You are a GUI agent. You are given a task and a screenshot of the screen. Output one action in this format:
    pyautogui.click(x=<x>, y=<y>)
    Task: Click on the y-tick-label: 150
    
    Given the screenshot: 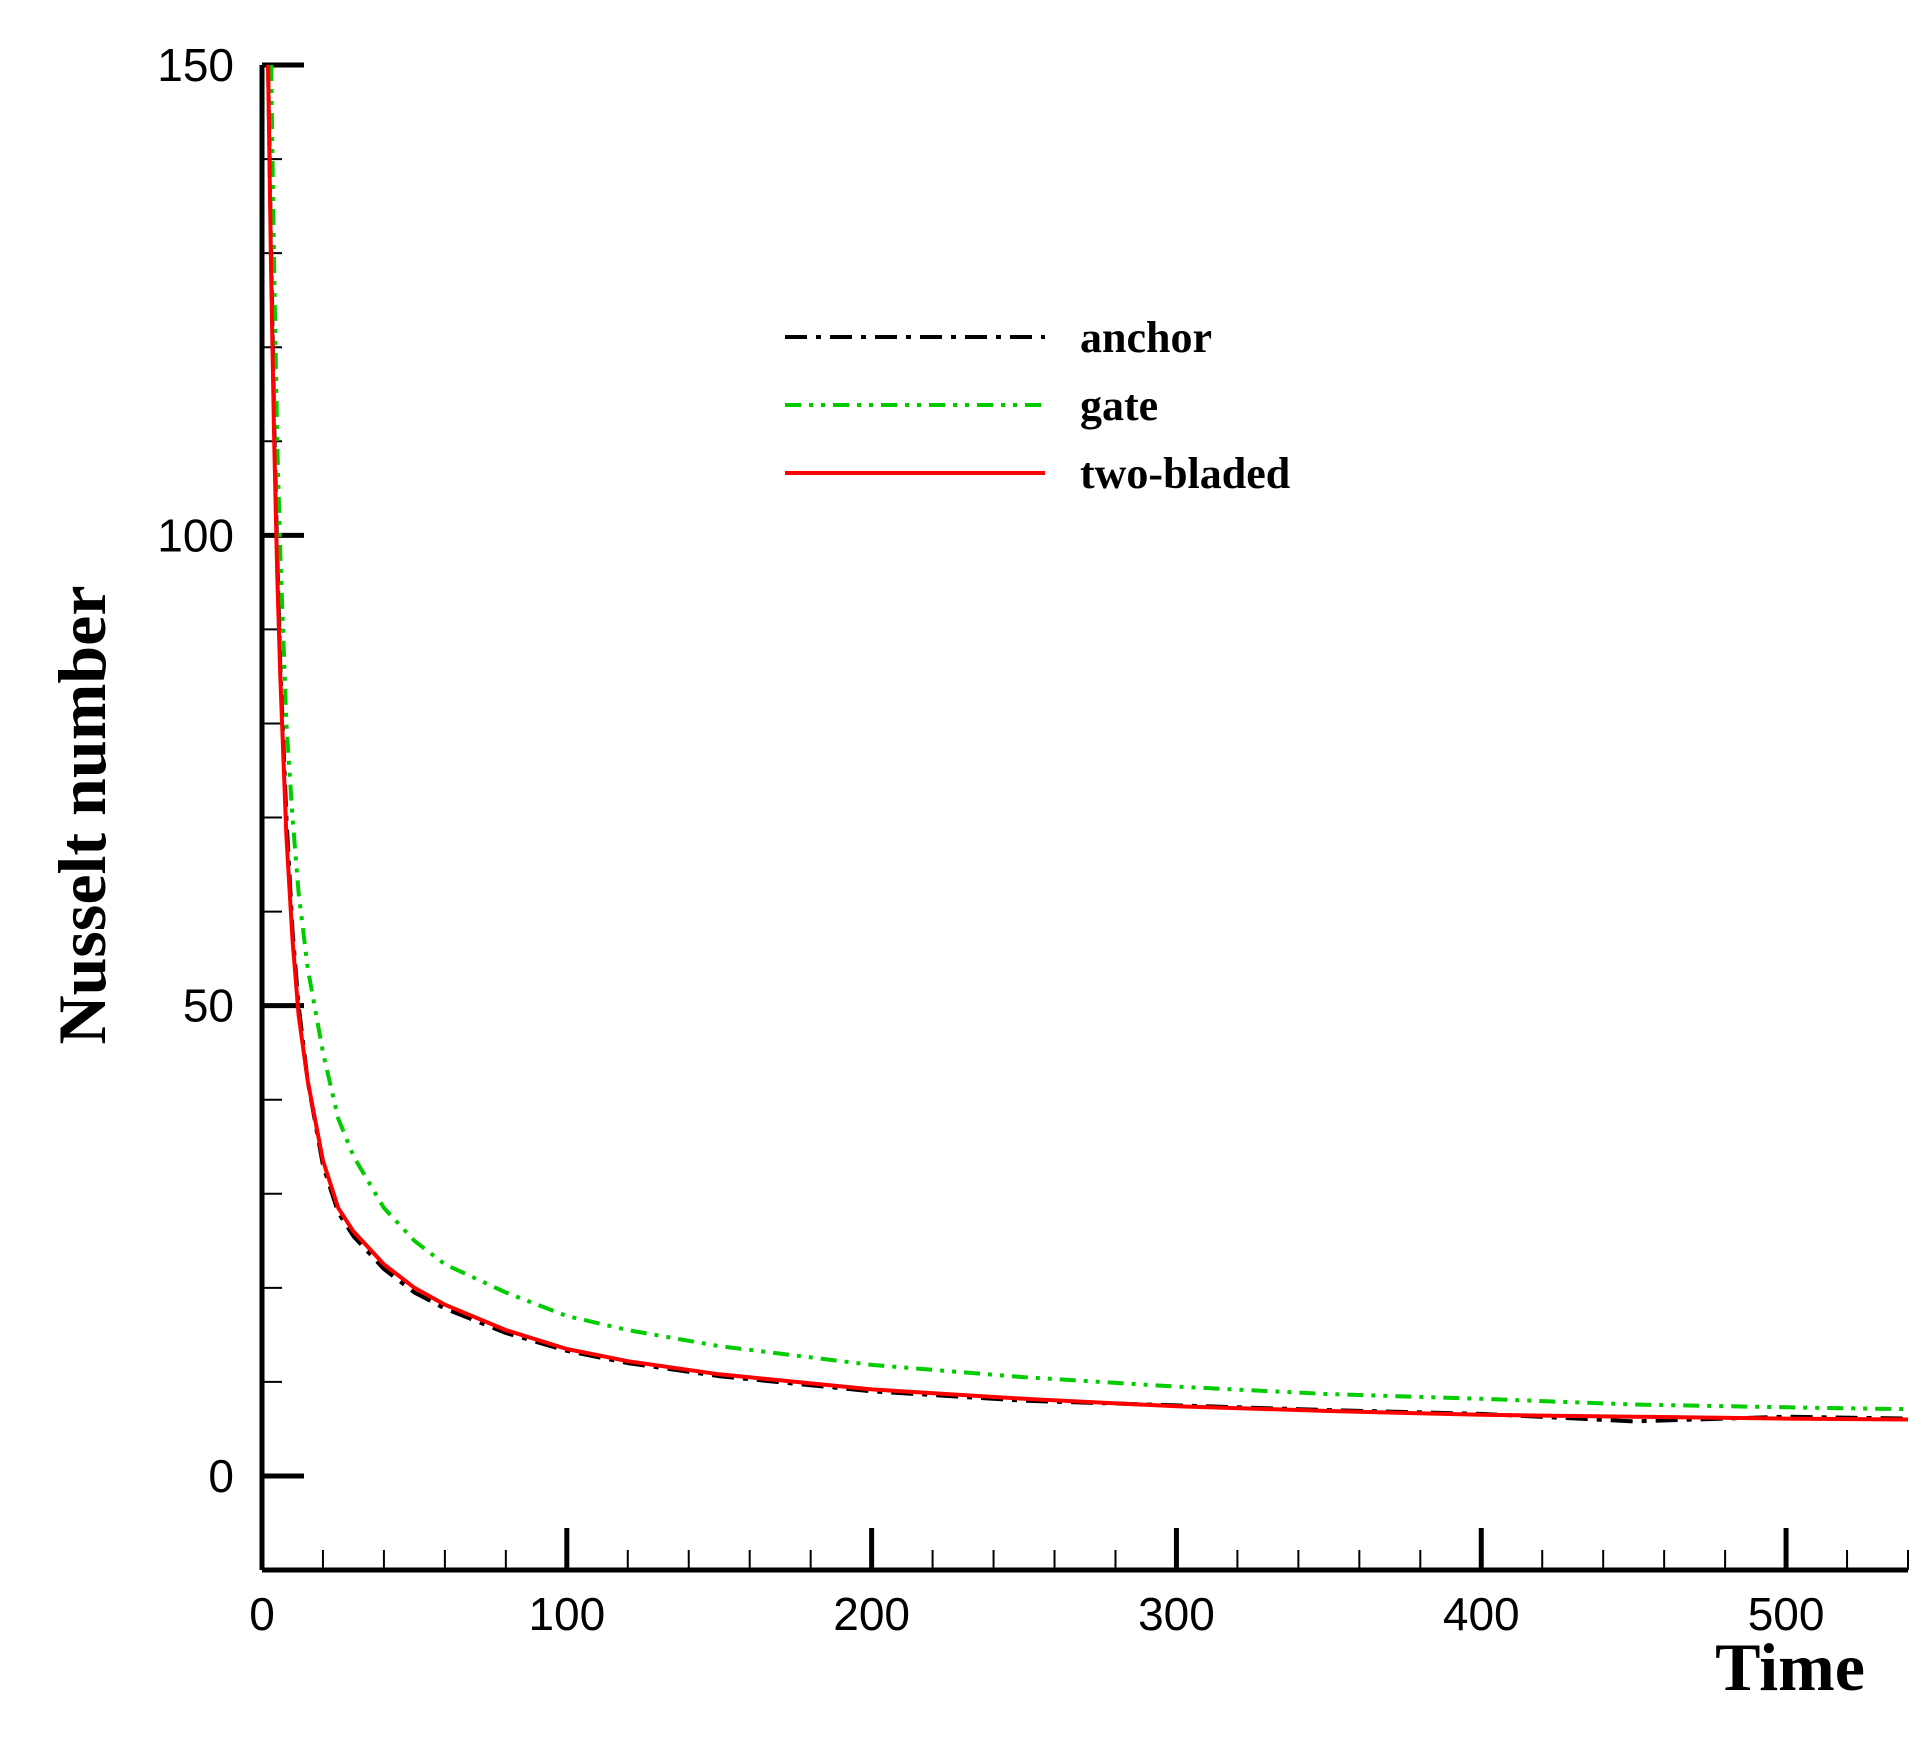 What is the action you would take?
    pyautogui.click(x=195, y=65)
    